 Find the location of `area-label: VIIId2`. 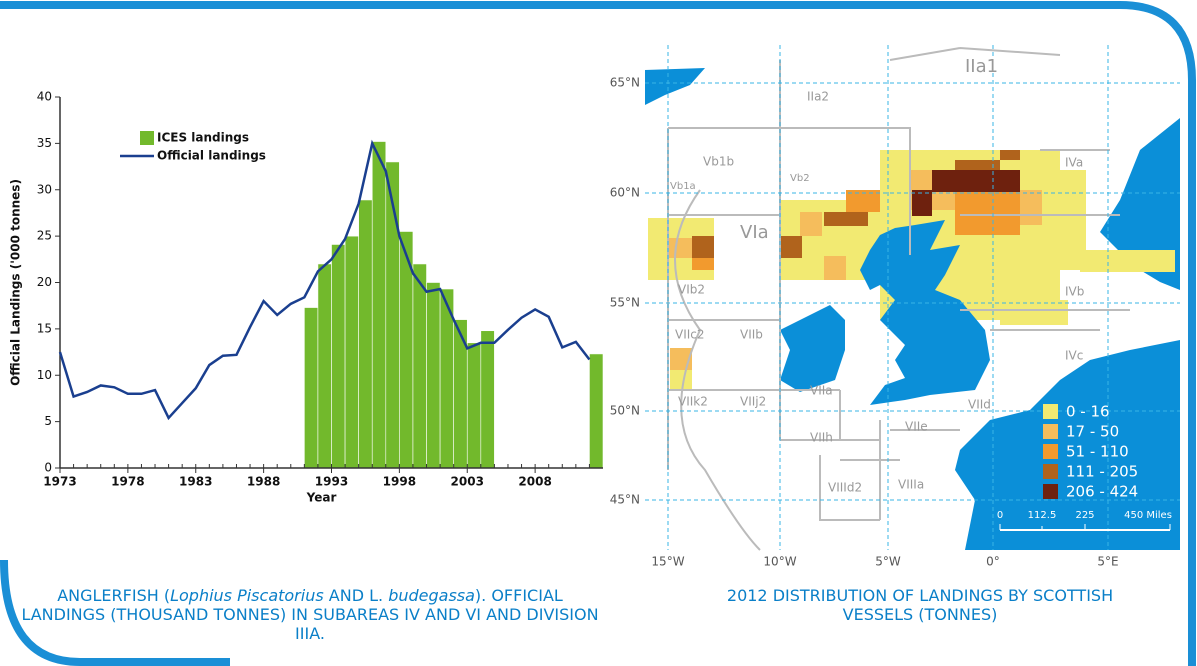

area-label: VIIId2 is located at coordinates (845, 488).